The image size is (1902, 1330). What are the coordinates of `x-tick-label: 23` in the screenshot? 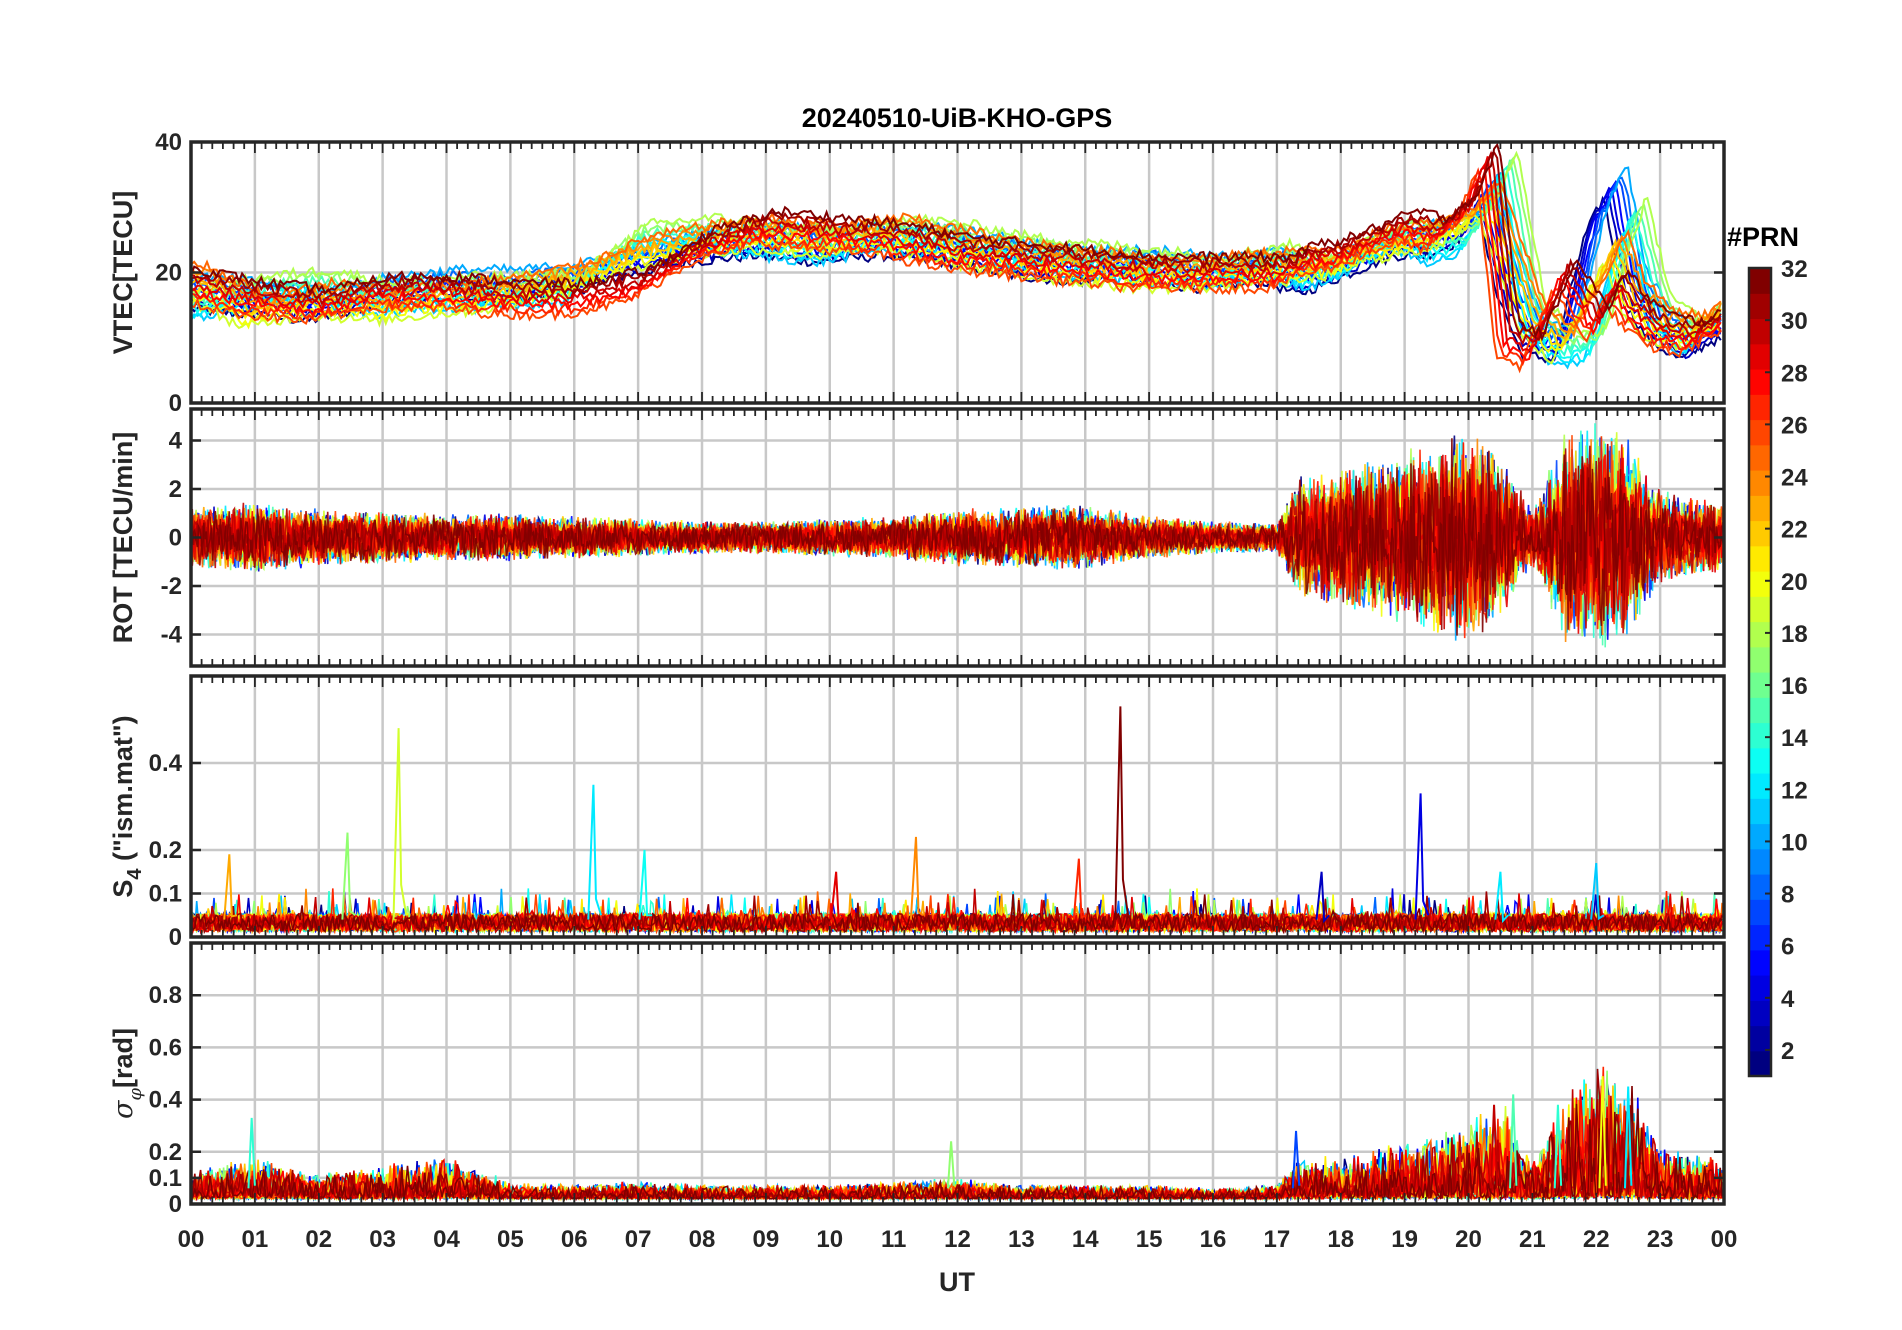 It's located at (1660, 1239).